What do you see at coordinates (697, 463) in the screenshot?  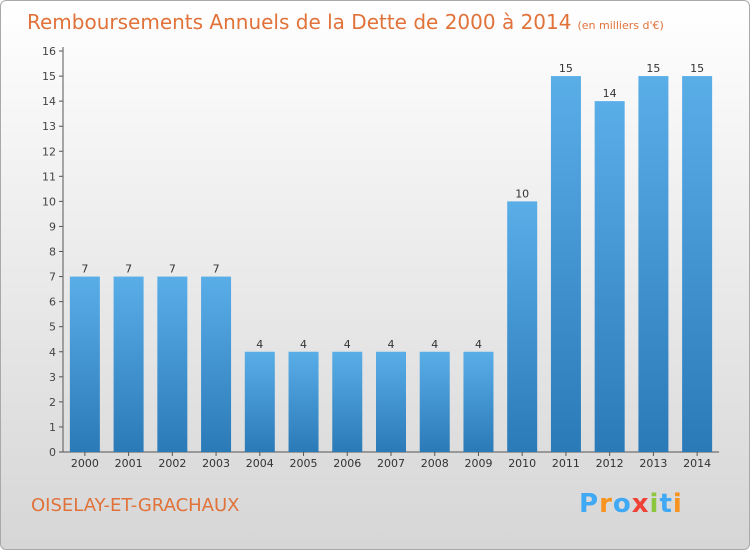 I see `x-tick-label: 2014` at bounding box center [697, 463].